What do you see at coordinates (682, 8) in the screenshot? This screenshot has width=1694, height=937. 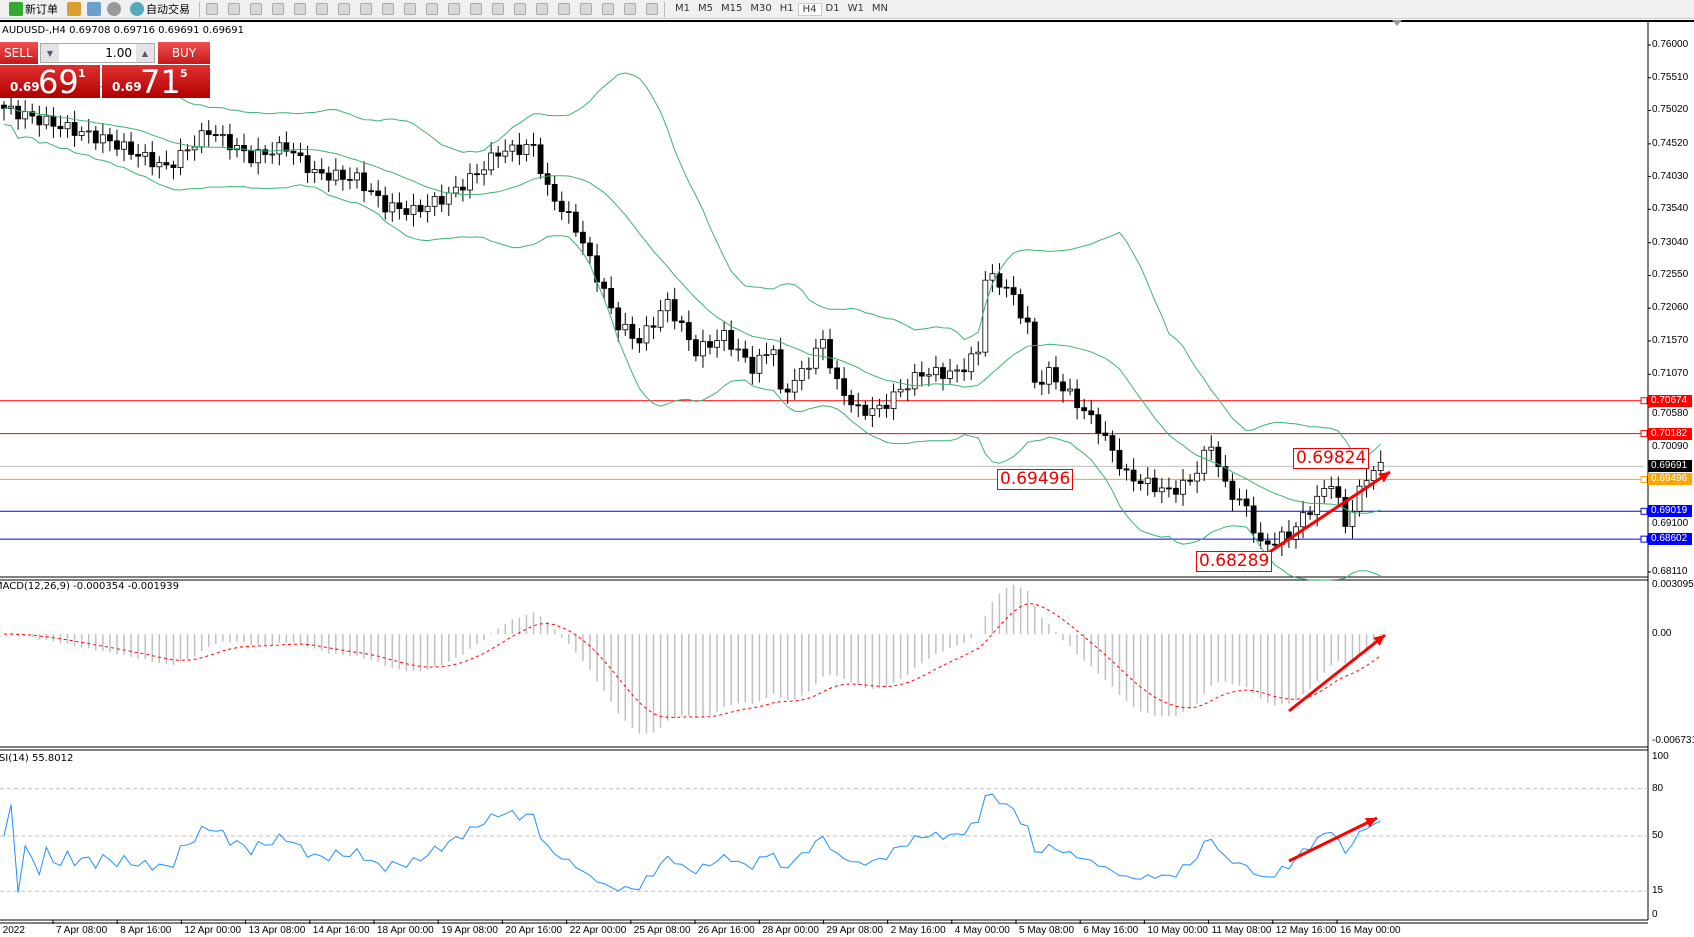 I see `timeframe-m1: M1` at bounding box center [682, 8].